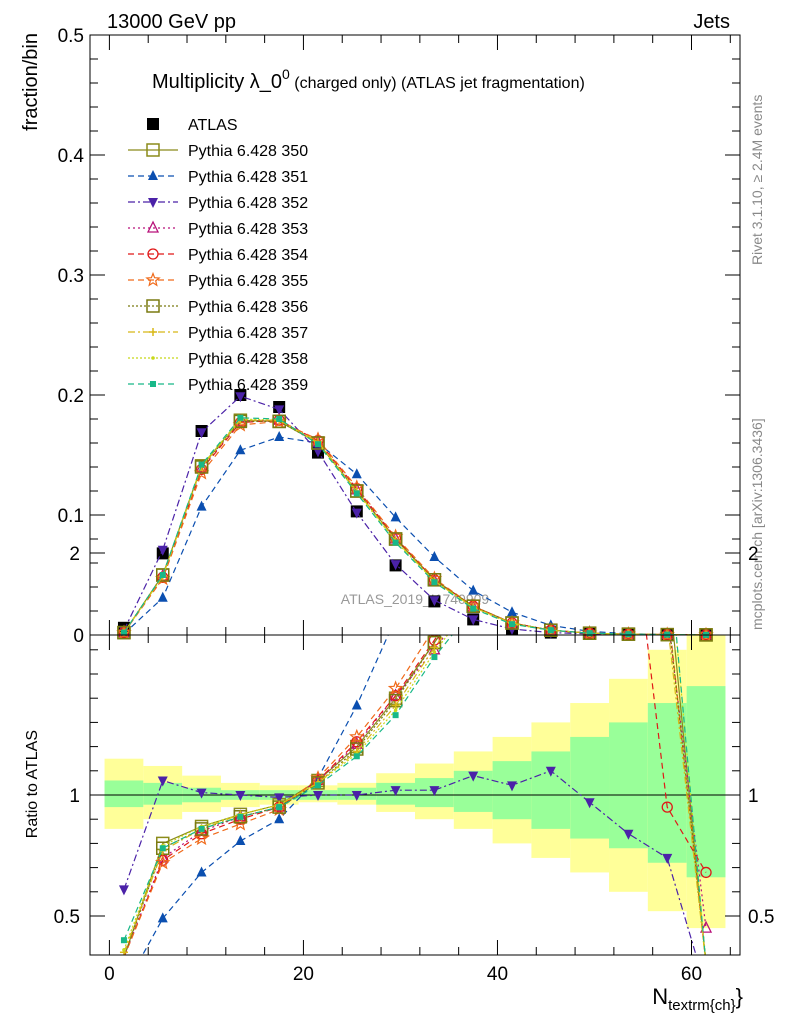  Describe the element at coordinates (213, 125) in the screenshot. I see `legend-label: ATLAS` at that location.